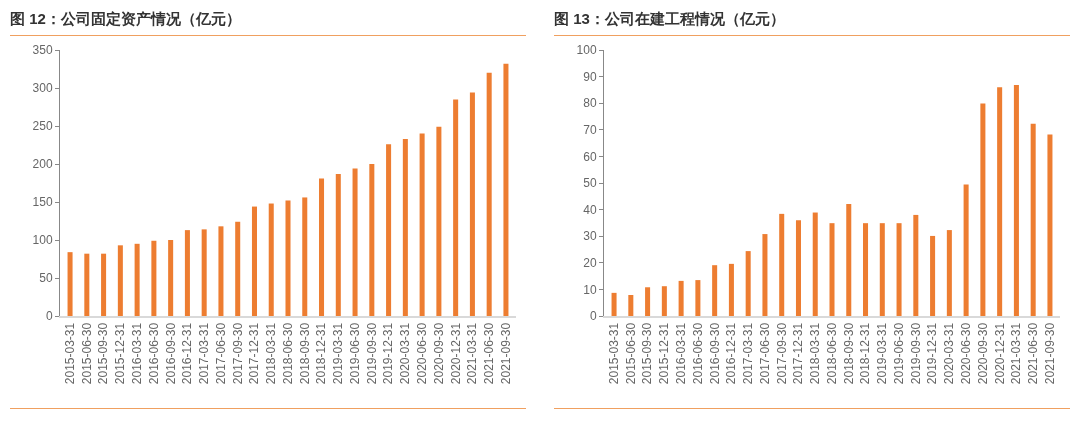 The height and width of the screenshot is (445, 1080). I want to click on x-tick-label: 2020-06-30, so click(966, 353).